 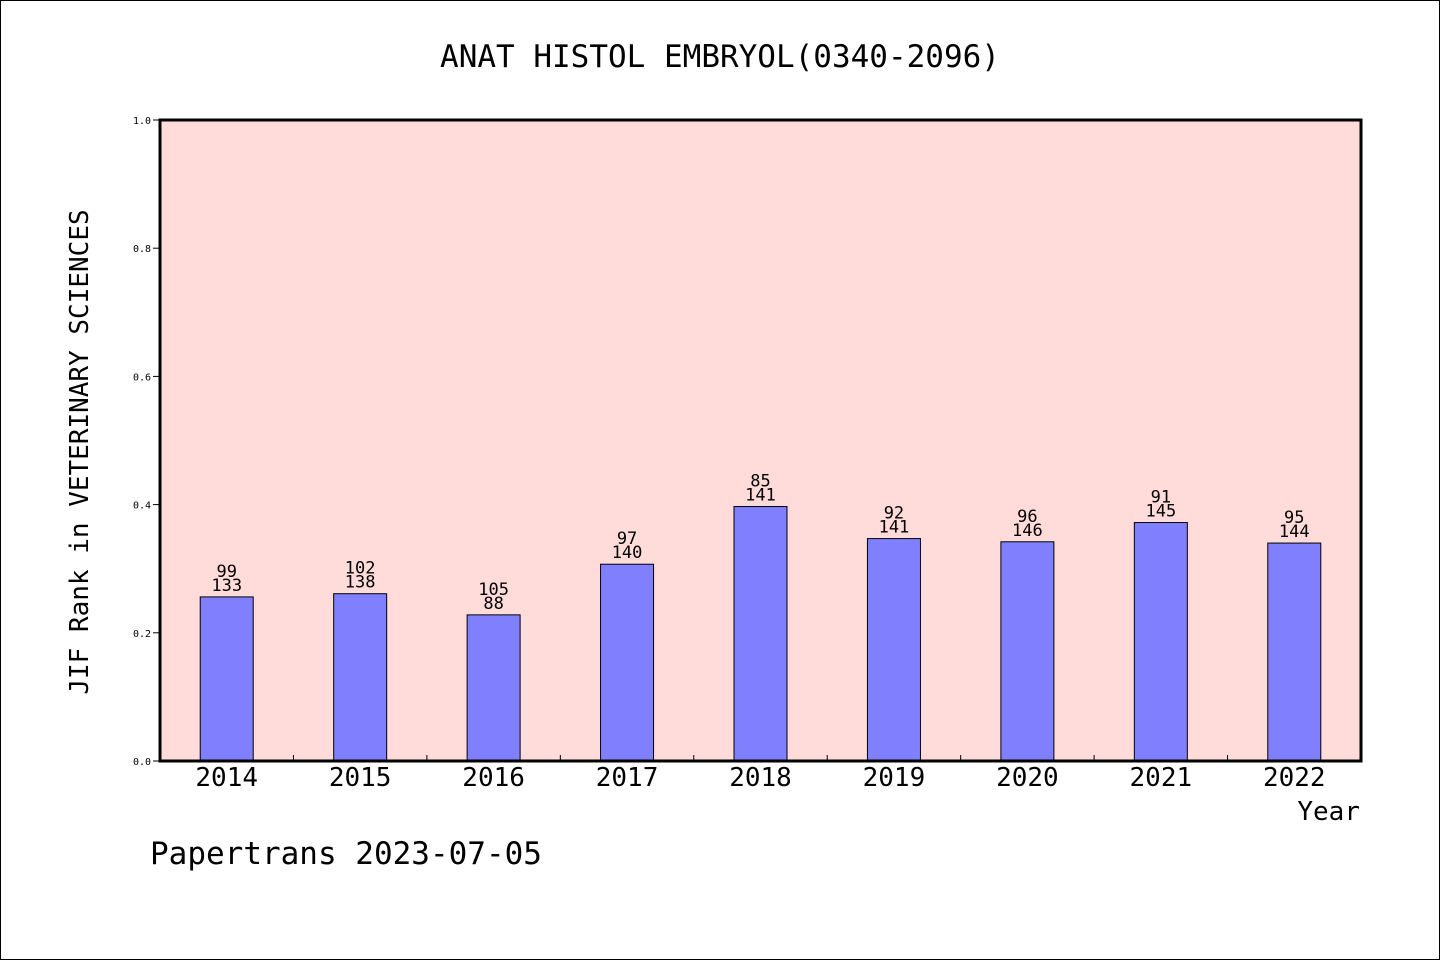 What do you see at coordinates (760, 778) in the screenshot?
I see `x-tick-label-2018: 2018` at bounding box center [760, 778].